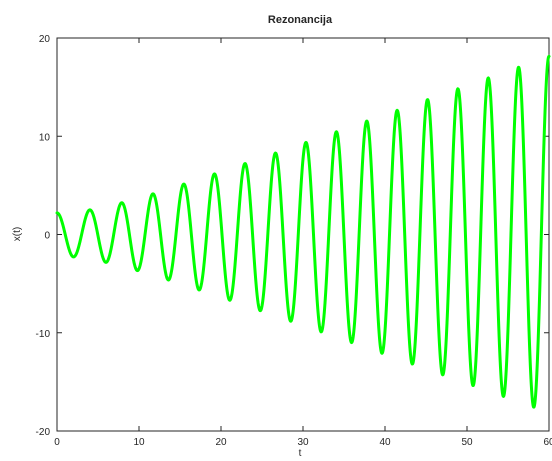  I want to click on x-tick-label: 60, so click(547, 442).